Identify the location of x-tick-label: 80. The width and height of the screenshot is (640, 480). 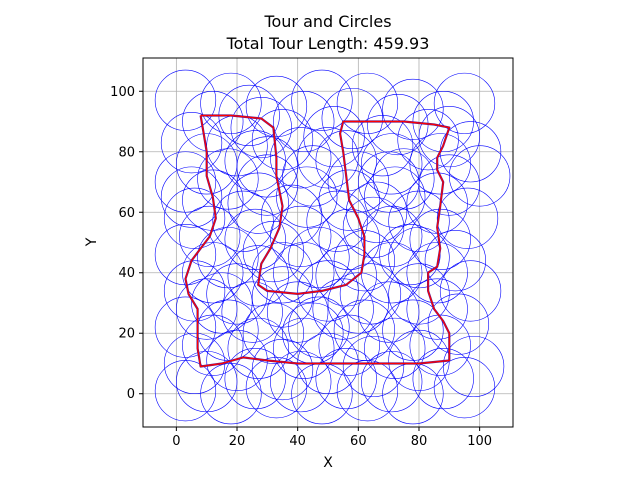
(419, 441).